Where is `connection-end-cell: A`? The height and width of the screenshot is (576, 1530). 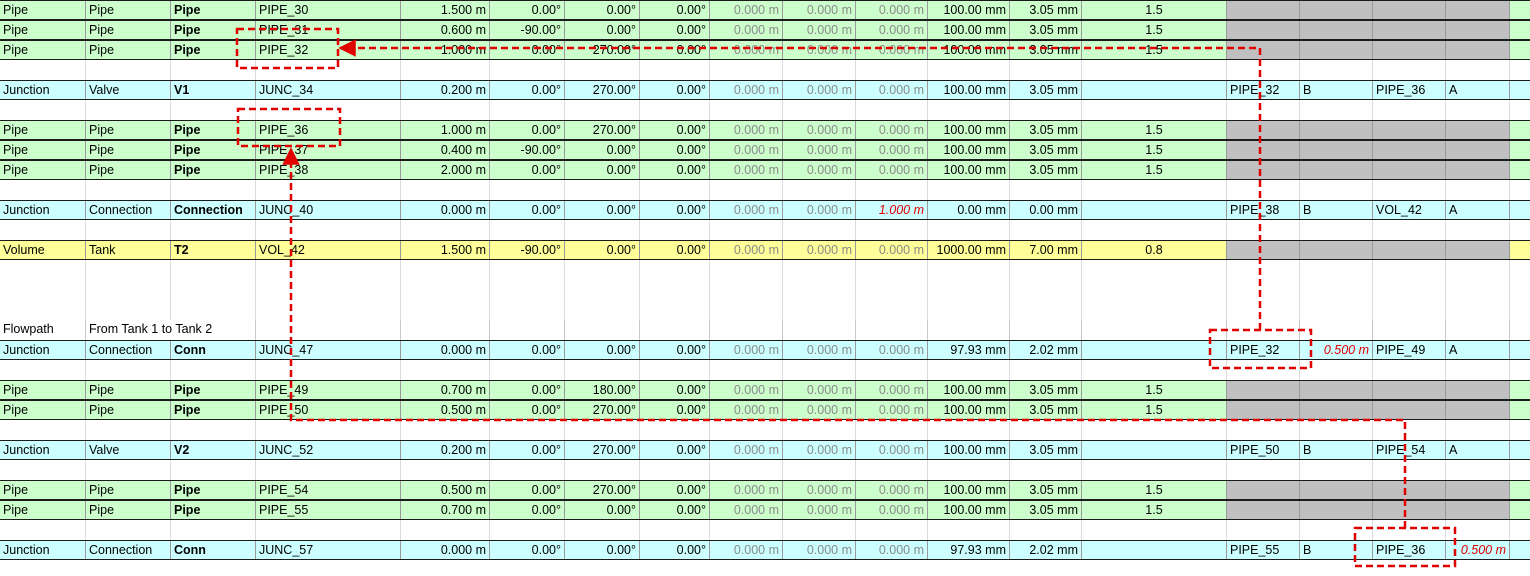
connection-end-cell: A is located at coordinates (1478, 210).